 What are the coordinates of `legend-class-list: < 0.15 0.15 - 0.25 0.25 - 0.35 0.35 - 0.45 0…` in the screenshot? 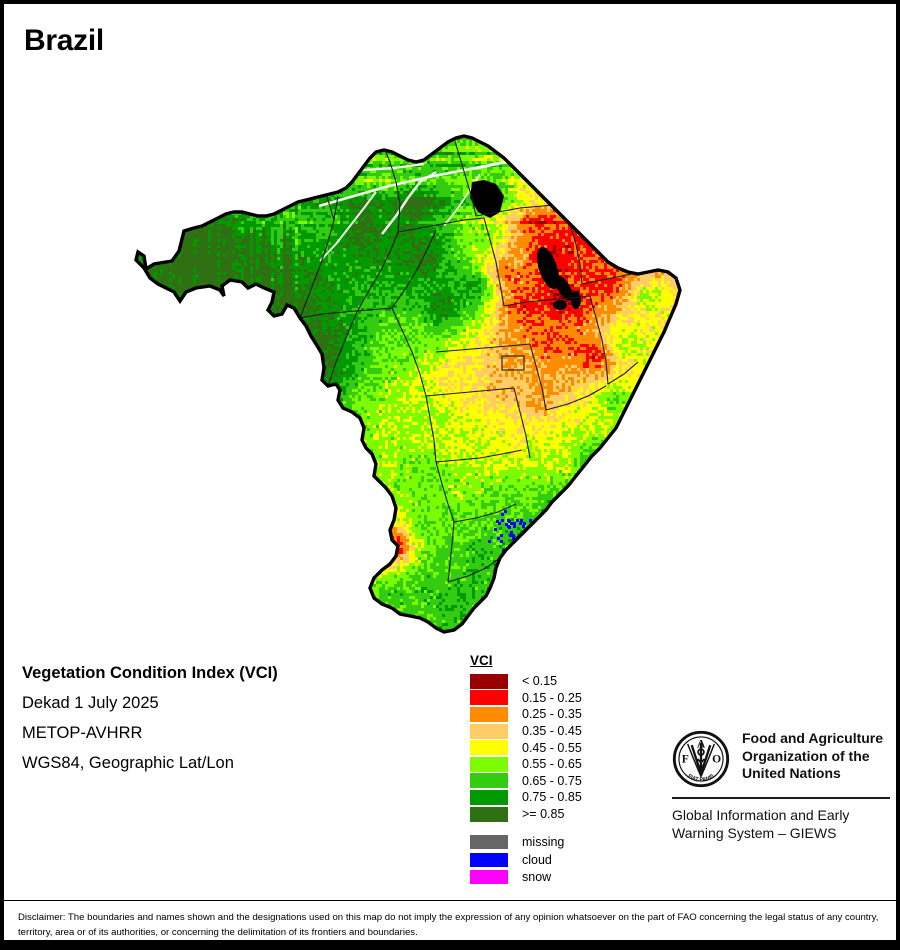 It's located at (560, 747).